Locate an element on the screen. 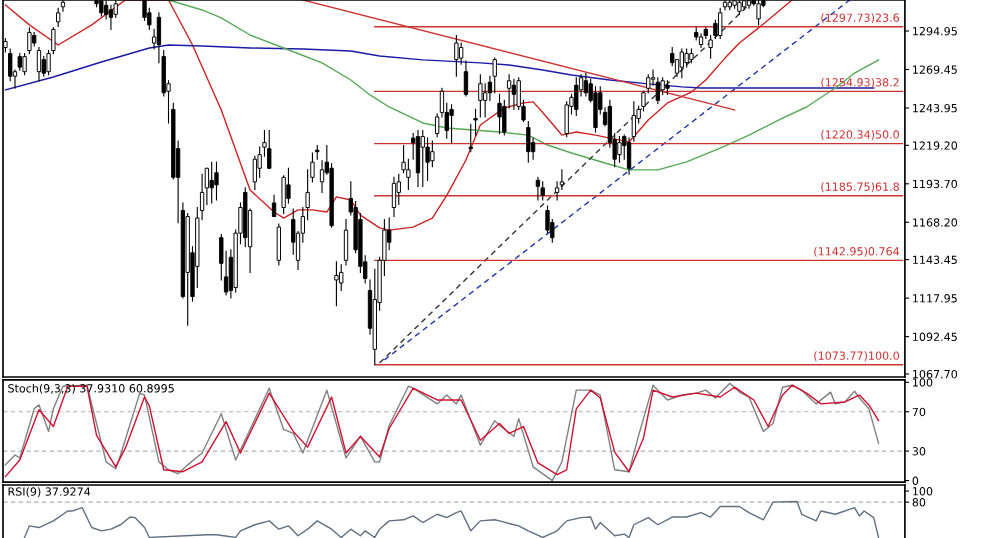 This screenshot has width=1001, height=538. y-tick-label: 1219.20 is located at coordinates (935, 145).